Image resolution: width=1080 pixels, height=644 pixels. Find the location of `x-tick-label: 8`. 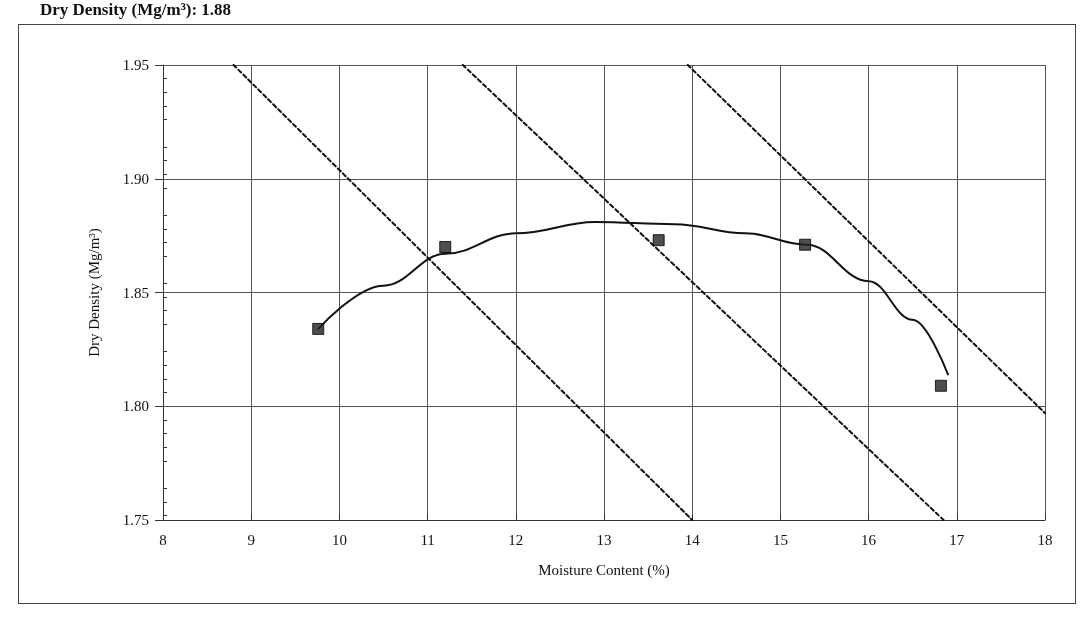

x-tick-label: 8 is located at coordinates (163, 539).